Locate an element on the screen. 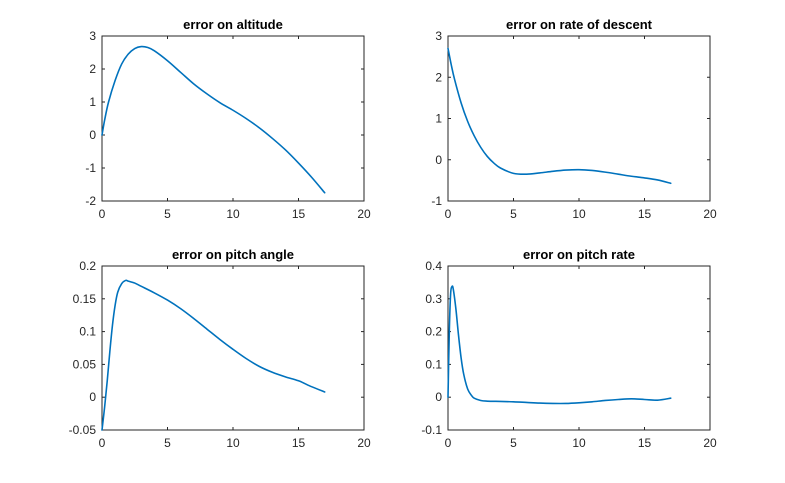  y-tick-label: -0.1 is located at coordinates (431, 430).